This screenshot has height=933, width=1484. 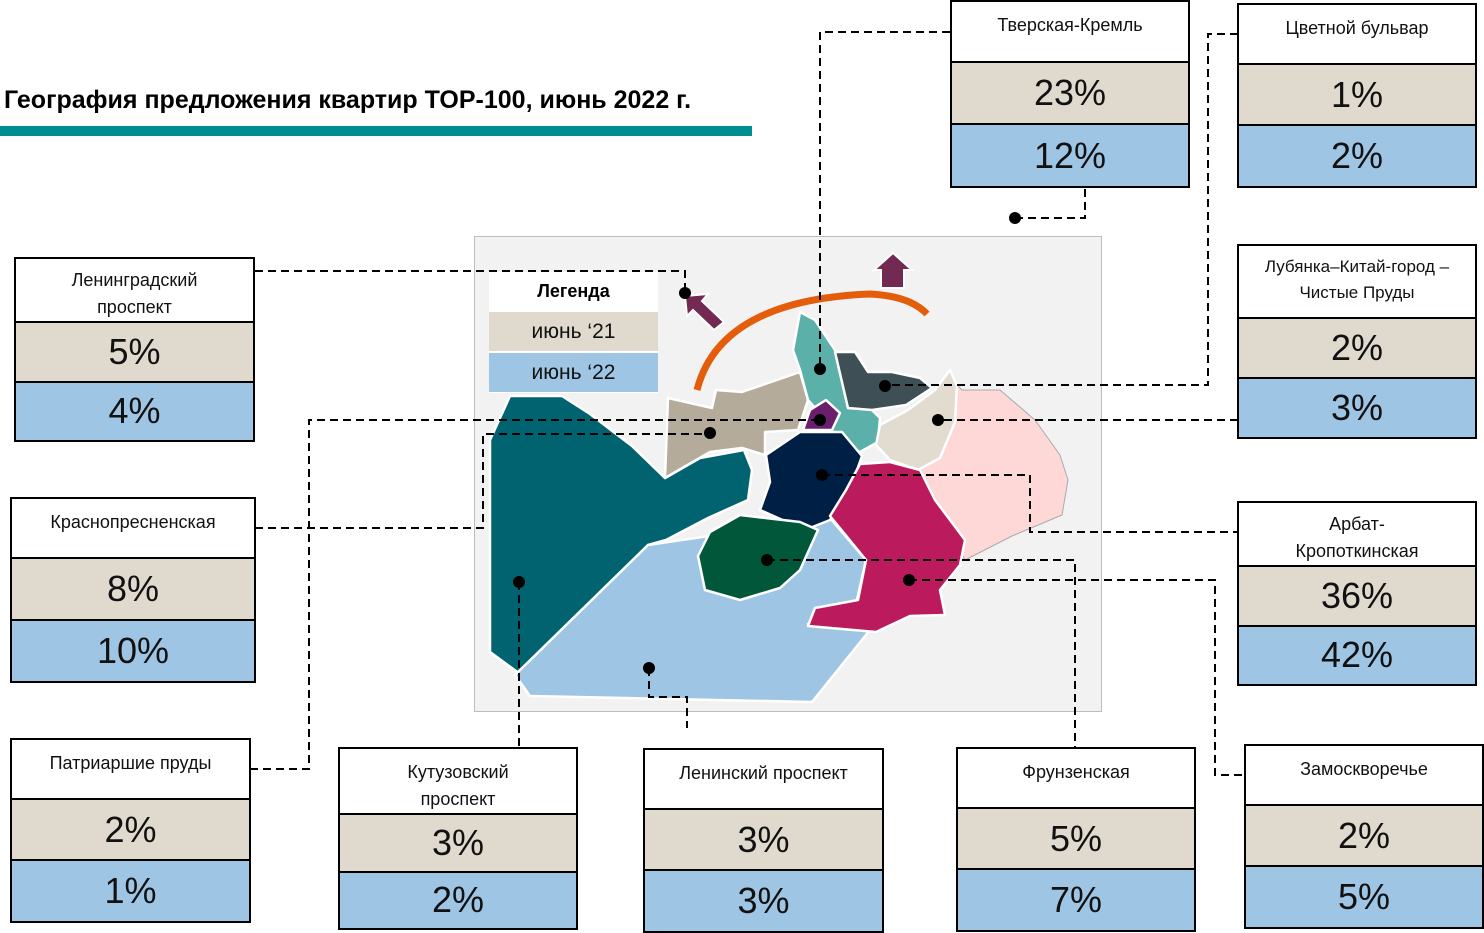 What do you see at coordinates (1357, 535) in the screenshot?
I see `district-name: Арбат-Кропоткинская` at bounding box center [1357, 535].